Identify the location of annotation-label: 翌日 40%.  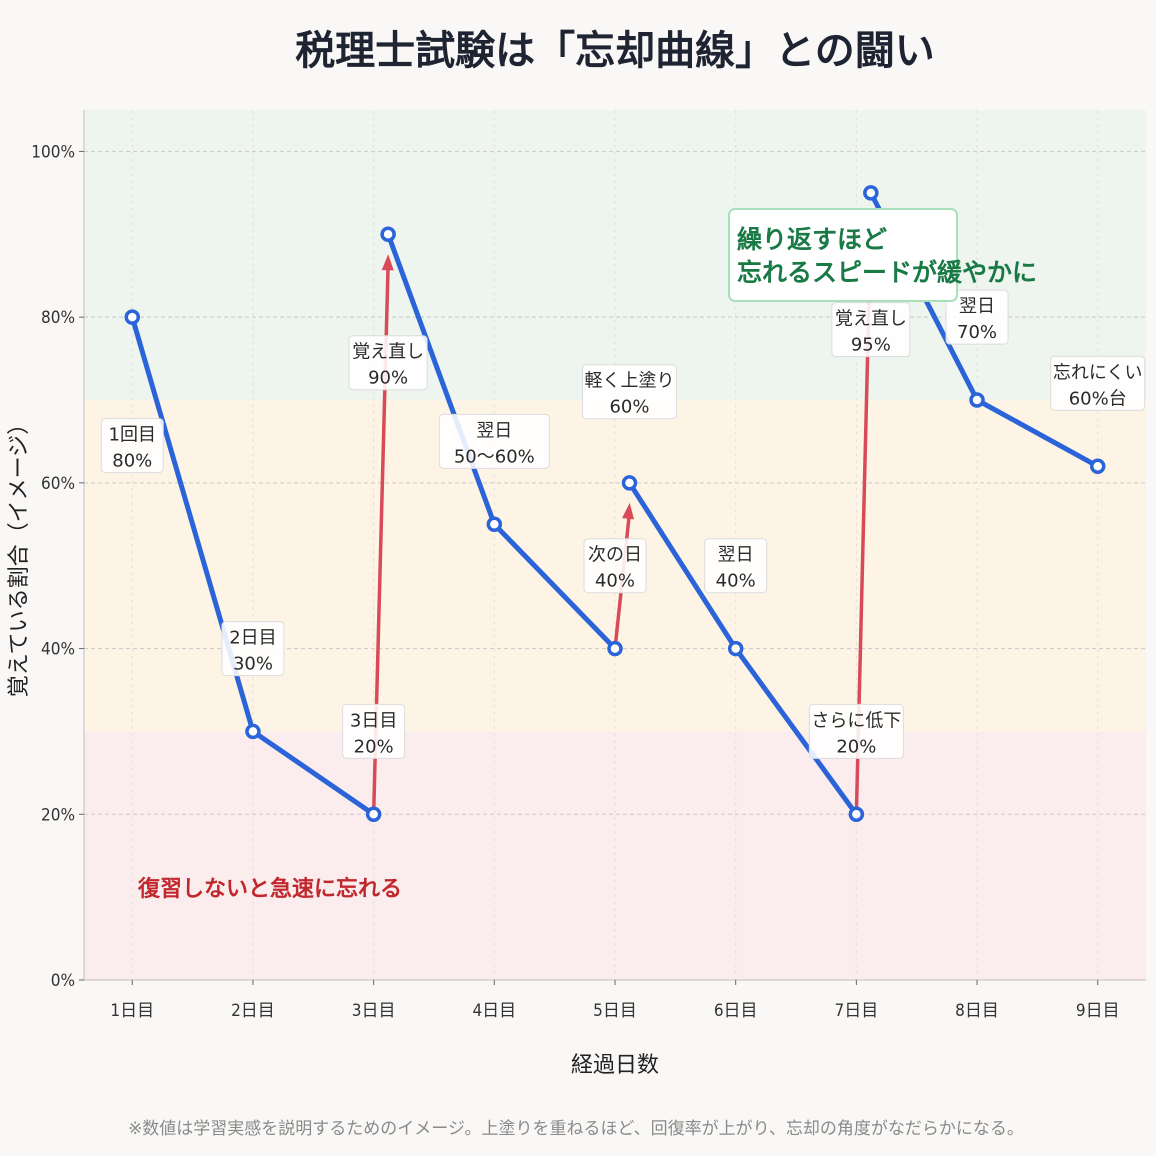
(736, 566).